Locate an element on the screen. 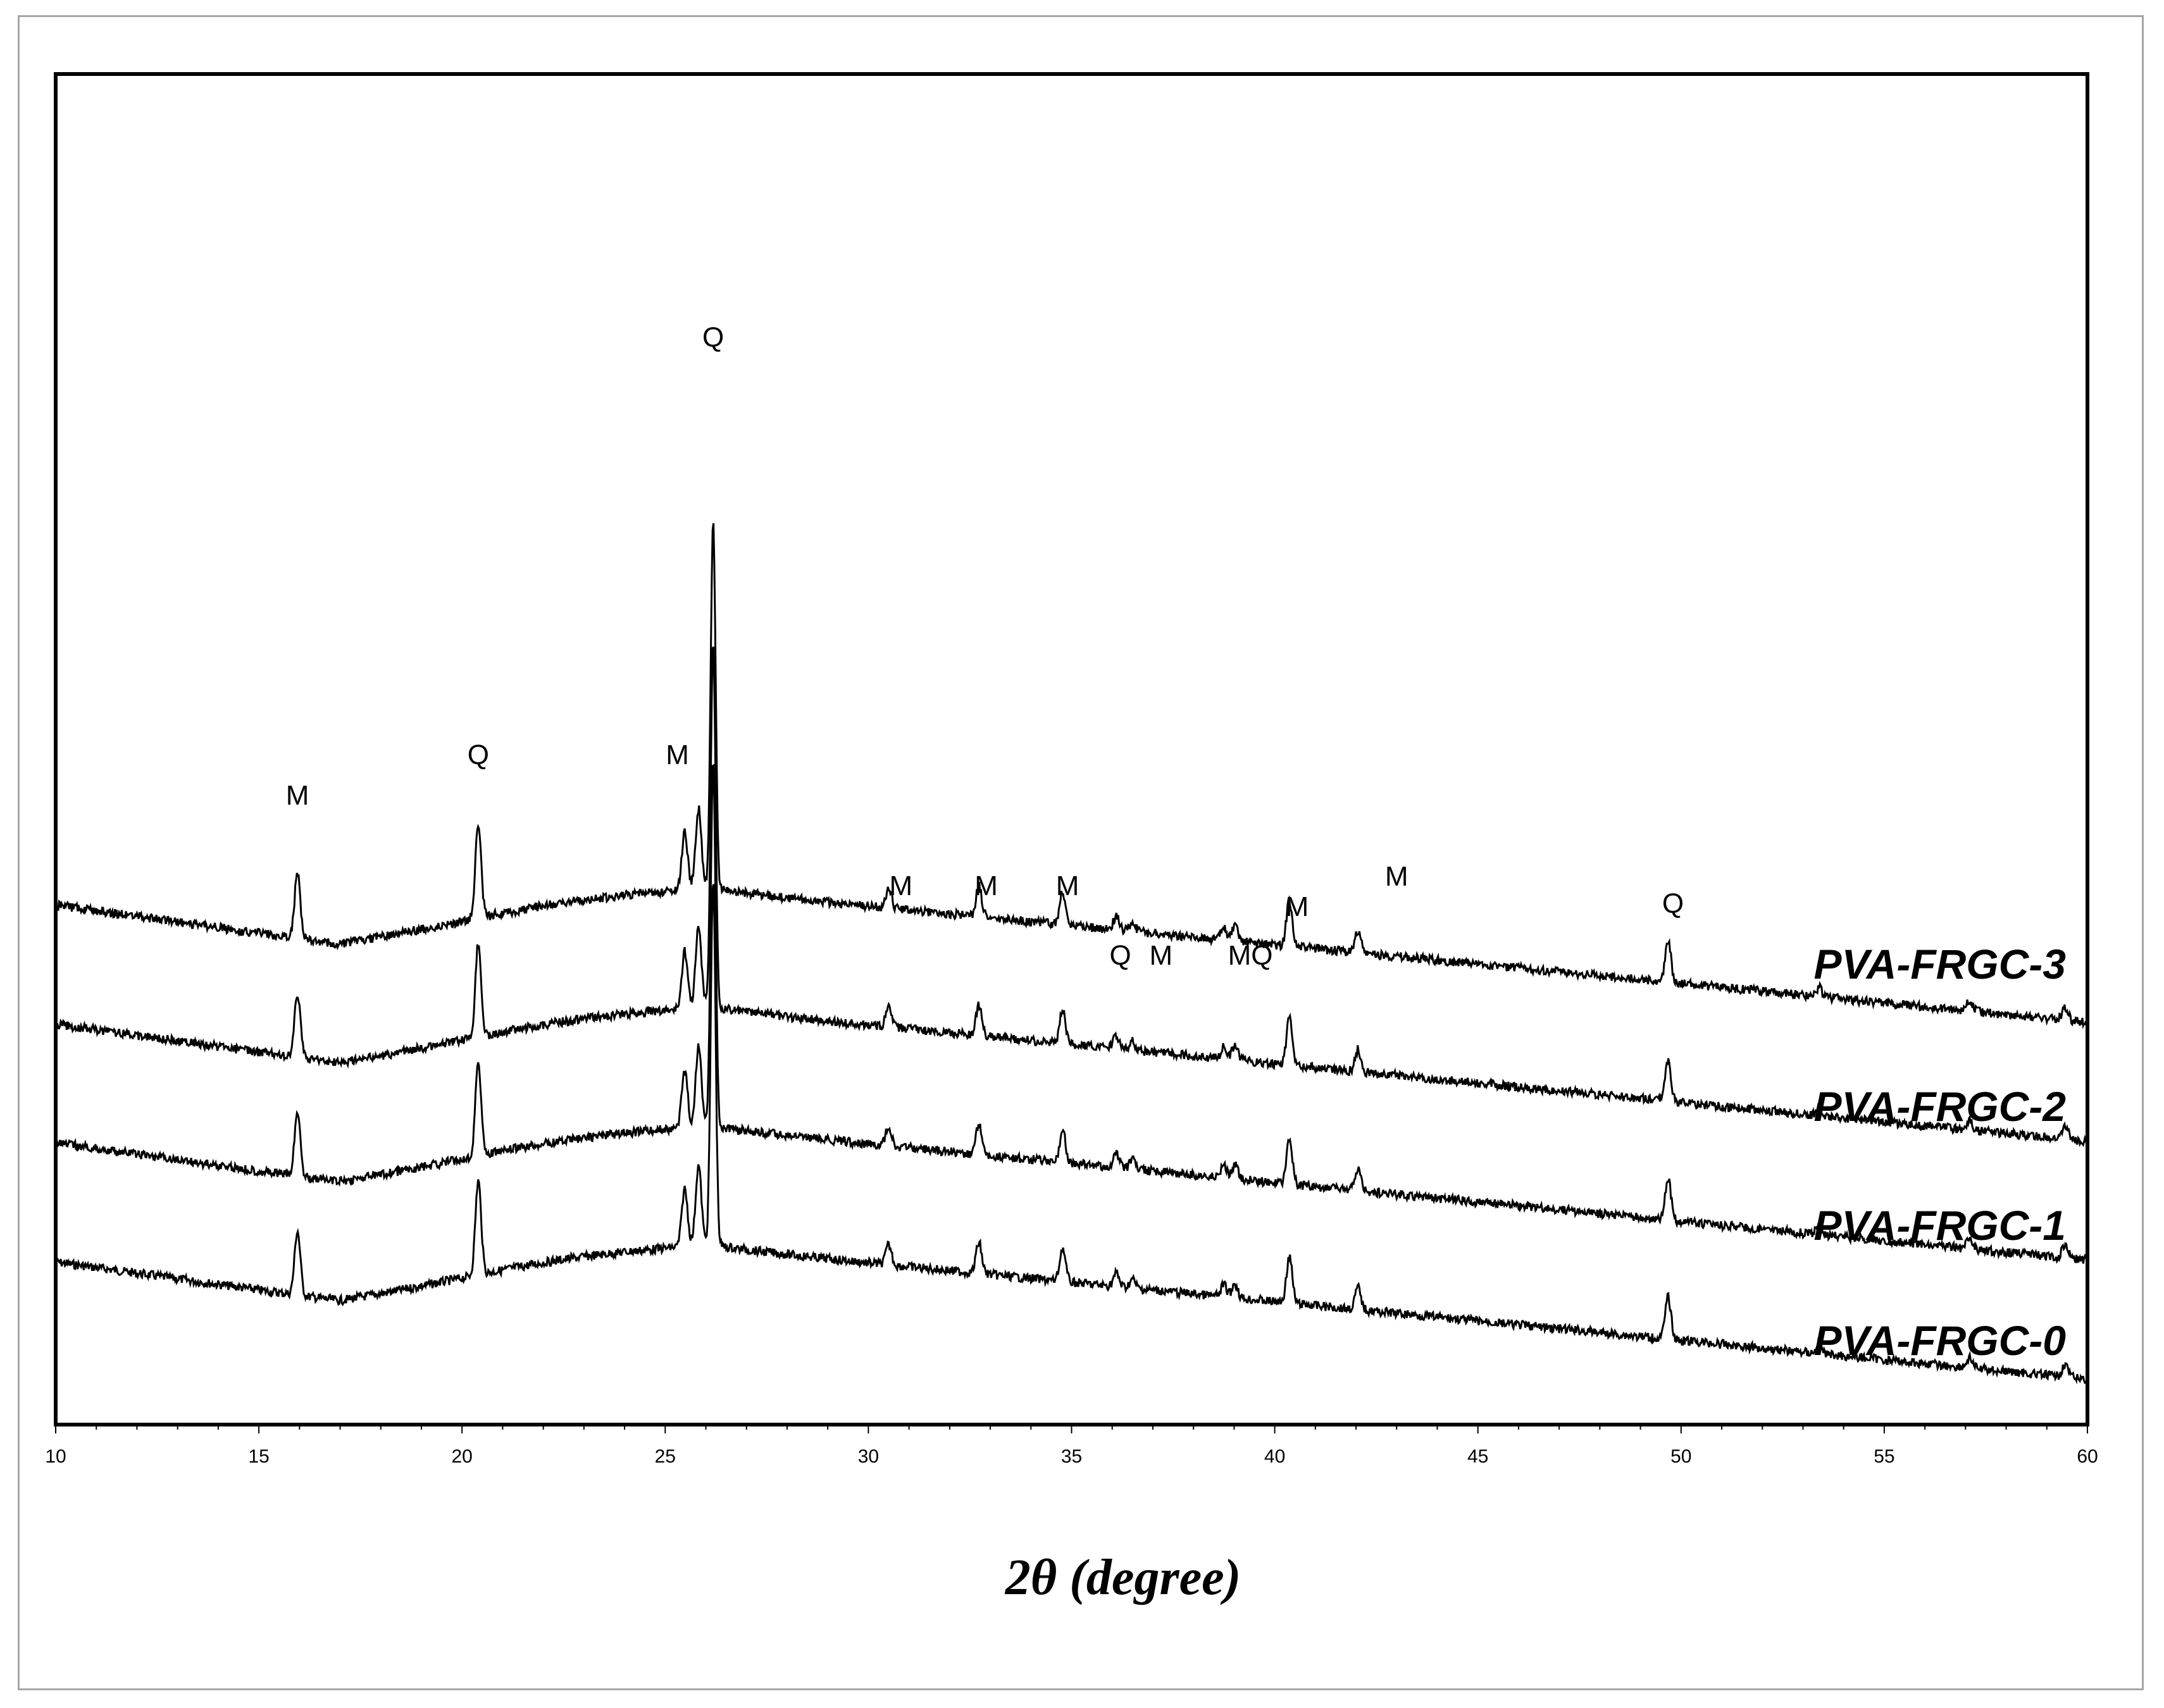 This screenshot has width=2164, height=1708. x-tick-label: 15 is located at coordinates (258, 1456).